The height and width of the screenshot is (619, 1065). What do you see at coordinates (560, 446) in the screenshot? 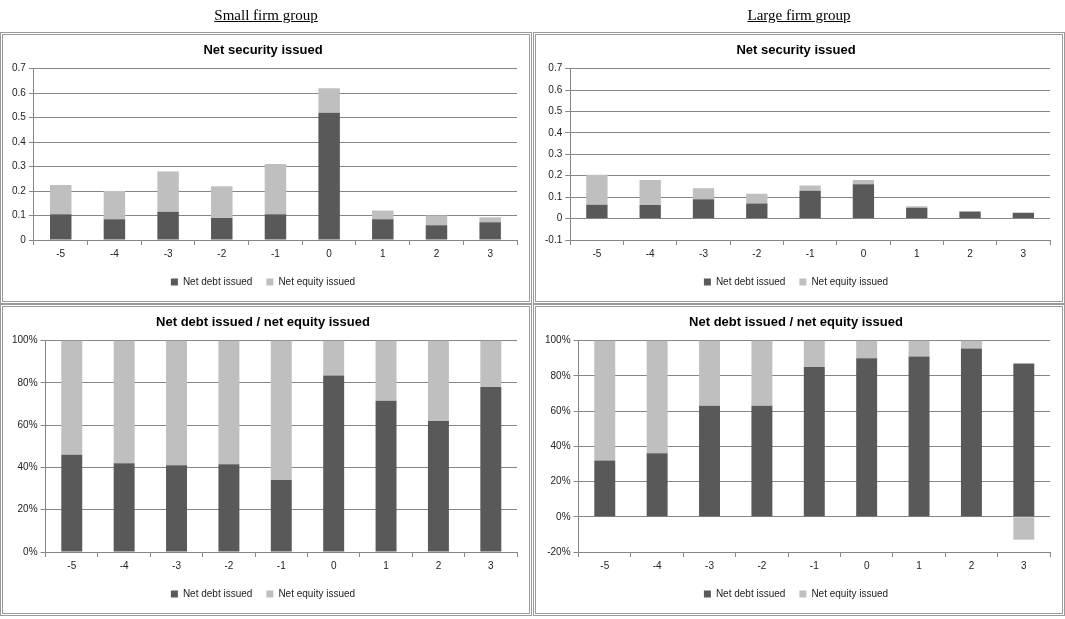
I see `y-tick-label: 40%` at bounding box center [560, 446].